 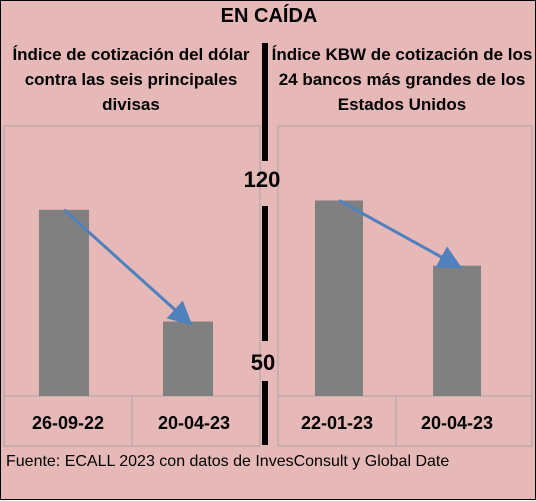 What do you see at coordinates (127, 267) in the screenshot?
I see `left-trend-arrow` at bounding box center [127, 267].